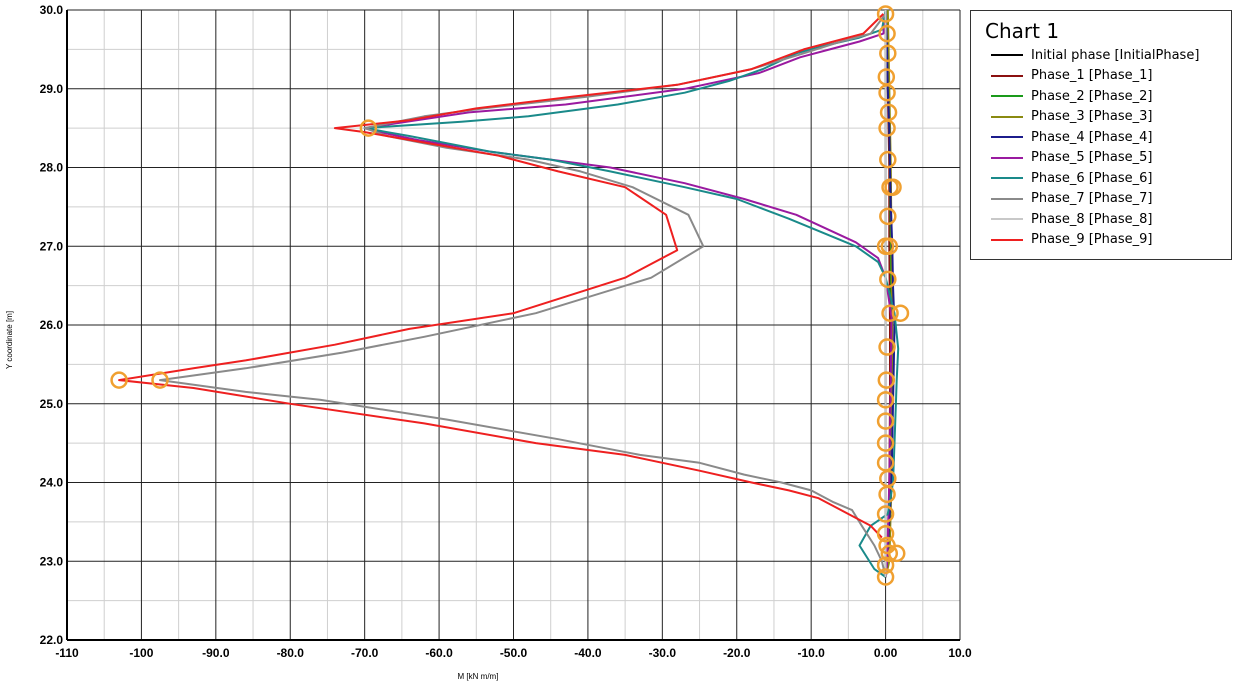  I want to click on legend-label: Phase_2 [Phase_2], so click(1092, 96).